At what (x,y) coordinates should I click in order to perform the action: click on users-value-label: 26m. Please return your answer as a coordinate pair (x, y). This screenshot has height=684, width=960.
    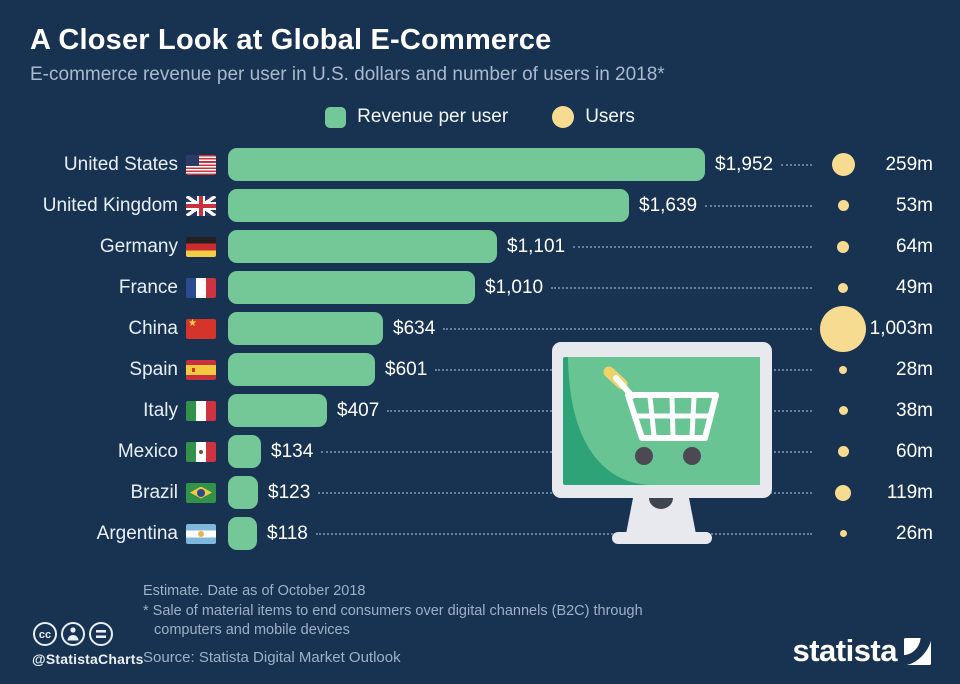
    Looking at the image, I should click on (914, 533).